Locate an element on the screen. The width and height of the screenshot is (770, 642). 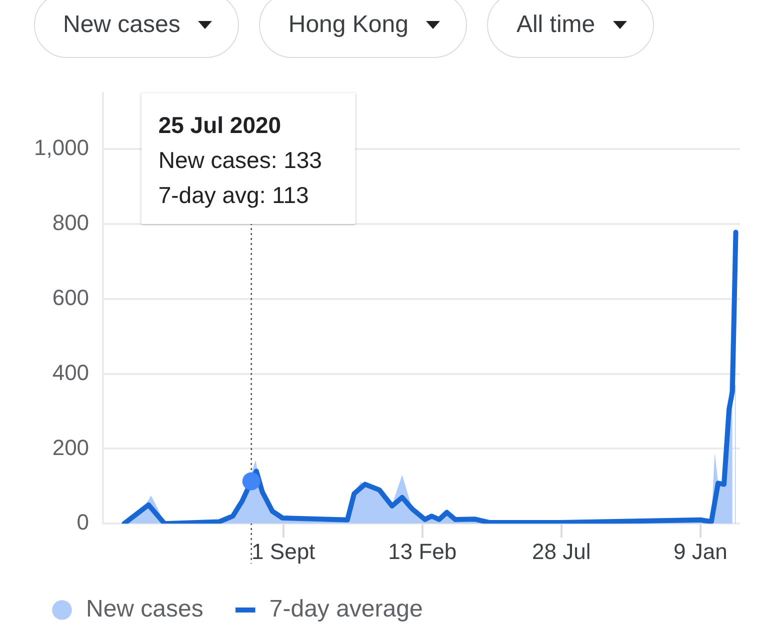
y-tick-label: 1,000 is located at coordinates (62, 147).